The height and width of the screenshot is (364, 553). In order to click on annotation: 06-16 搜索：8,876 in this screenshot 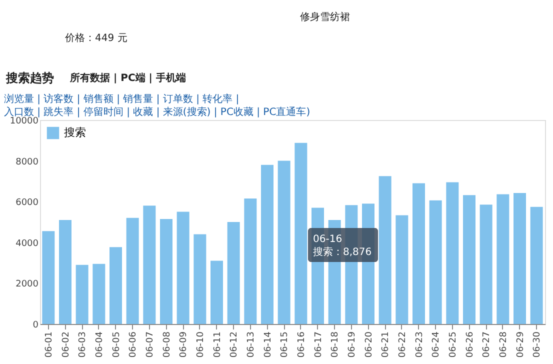, I will do `click(342, 246)`.